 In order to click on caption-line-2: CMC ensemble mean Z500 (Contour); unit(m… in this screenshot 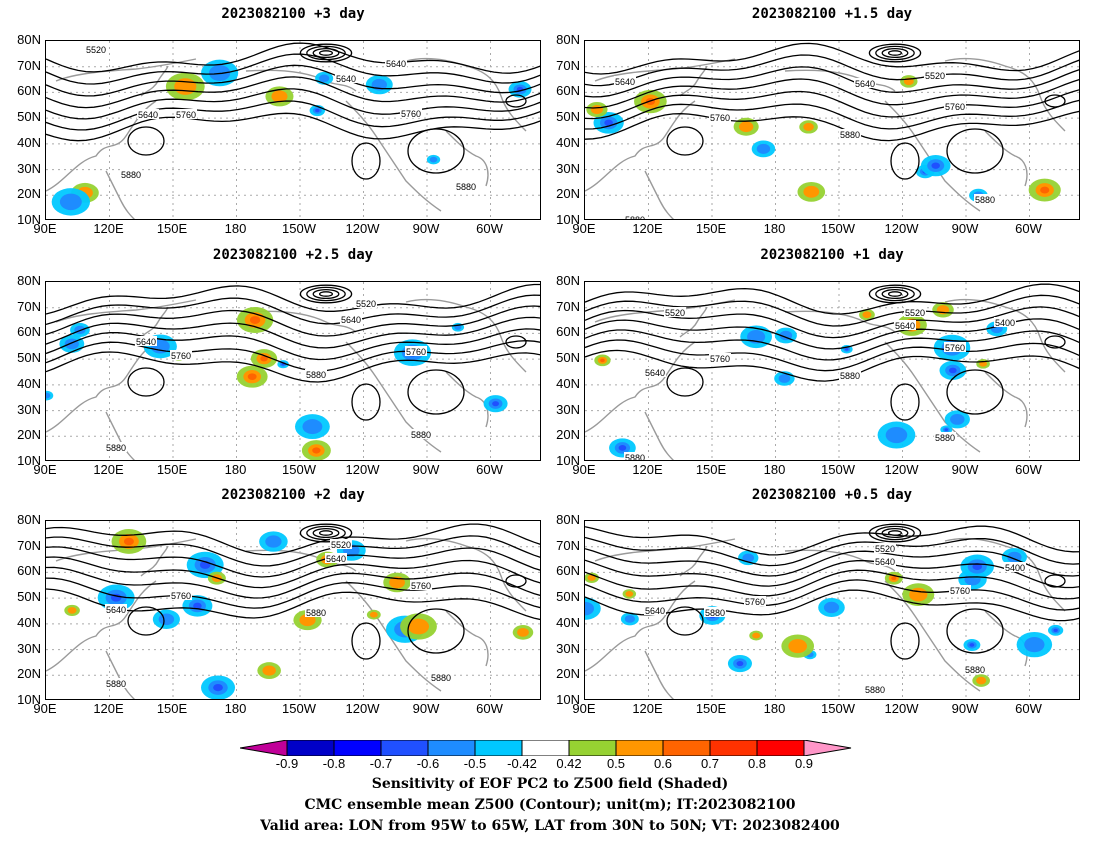, I will do `click(550, 805)`.